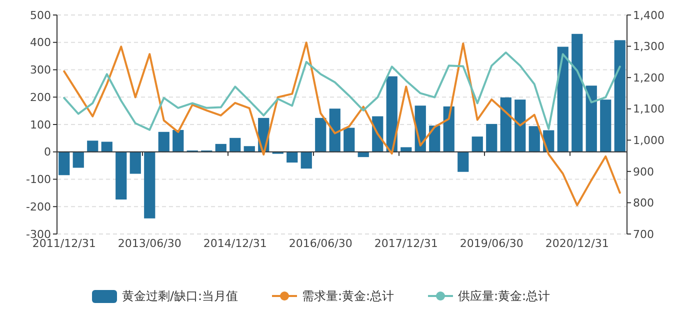 The height and width of the screenshot is (321, 676). I want to click on legend-label: 黄金过剩/缺口:当月值, so click(180, 296).